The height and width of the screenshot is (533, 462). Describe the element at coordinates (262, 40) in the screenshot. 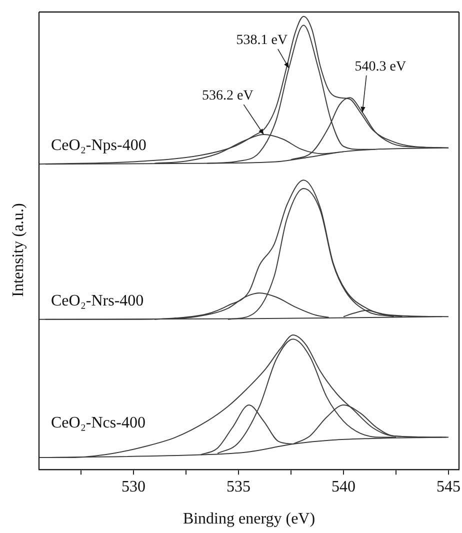

I see `annotation: 538.1 eV` at that location.